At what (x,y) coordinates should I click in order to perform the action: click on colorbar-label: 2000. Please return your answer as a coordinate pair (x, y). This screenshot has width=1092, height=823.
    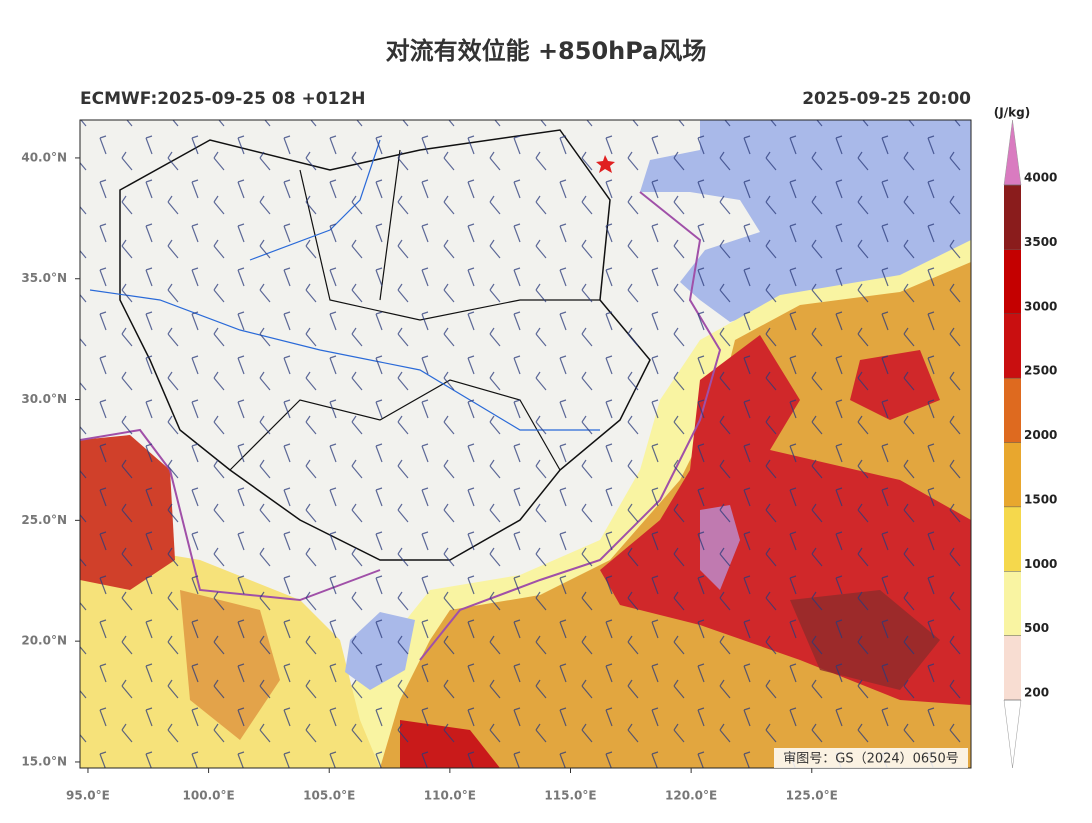
    Looking at the image, I should click on (1040, 435).